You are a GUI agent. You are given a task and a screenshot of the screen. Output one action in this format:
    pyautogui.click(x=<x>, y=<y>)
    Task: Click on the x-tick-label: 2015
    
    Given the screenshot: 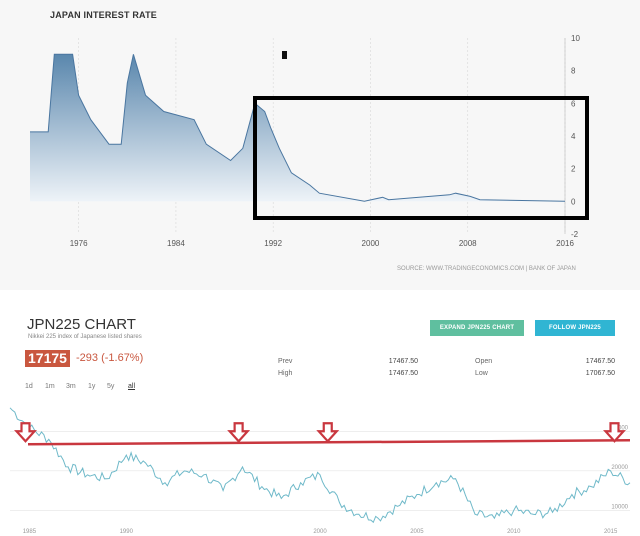 What is the action you would take?
    pyautogui.click(x=611, y=532)
    